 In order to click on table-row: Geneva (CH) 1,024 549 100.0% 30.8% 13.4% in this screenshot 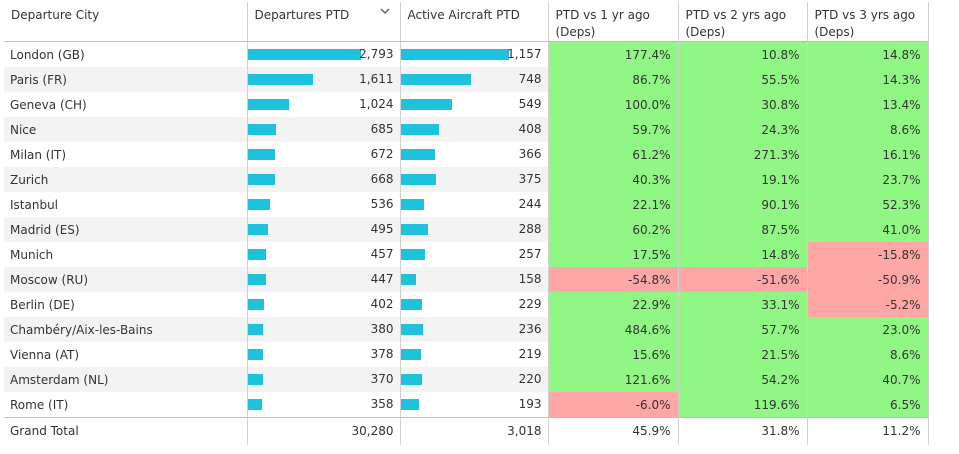, I will do `click(466, 104)`.